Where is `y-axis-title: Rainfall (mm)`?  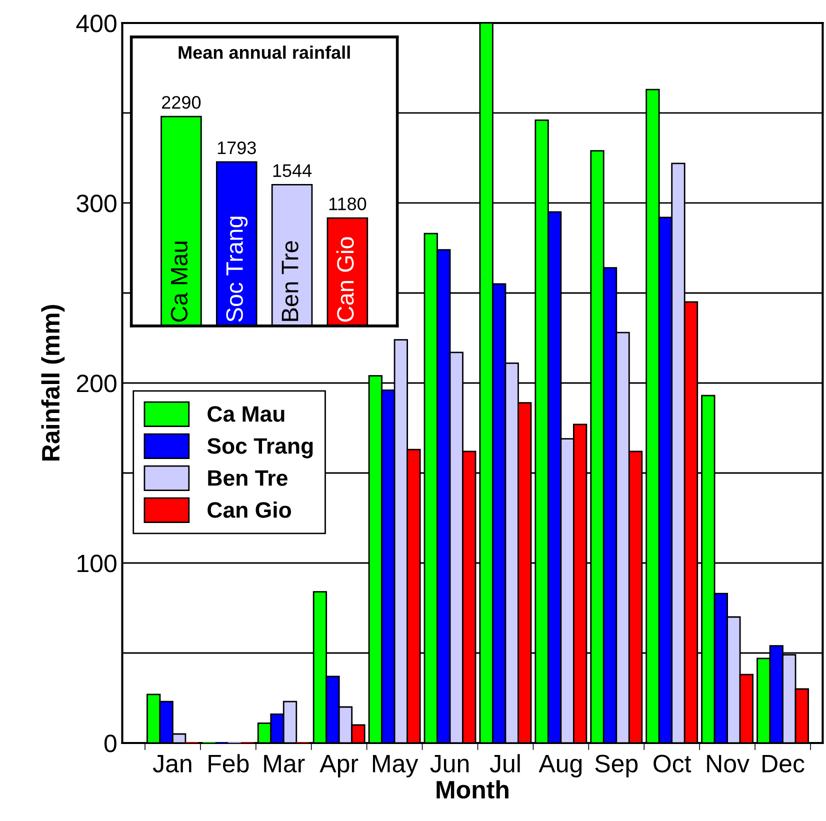 y-axis-title: Rainfall (mm) is located at coordinates (53, 382).